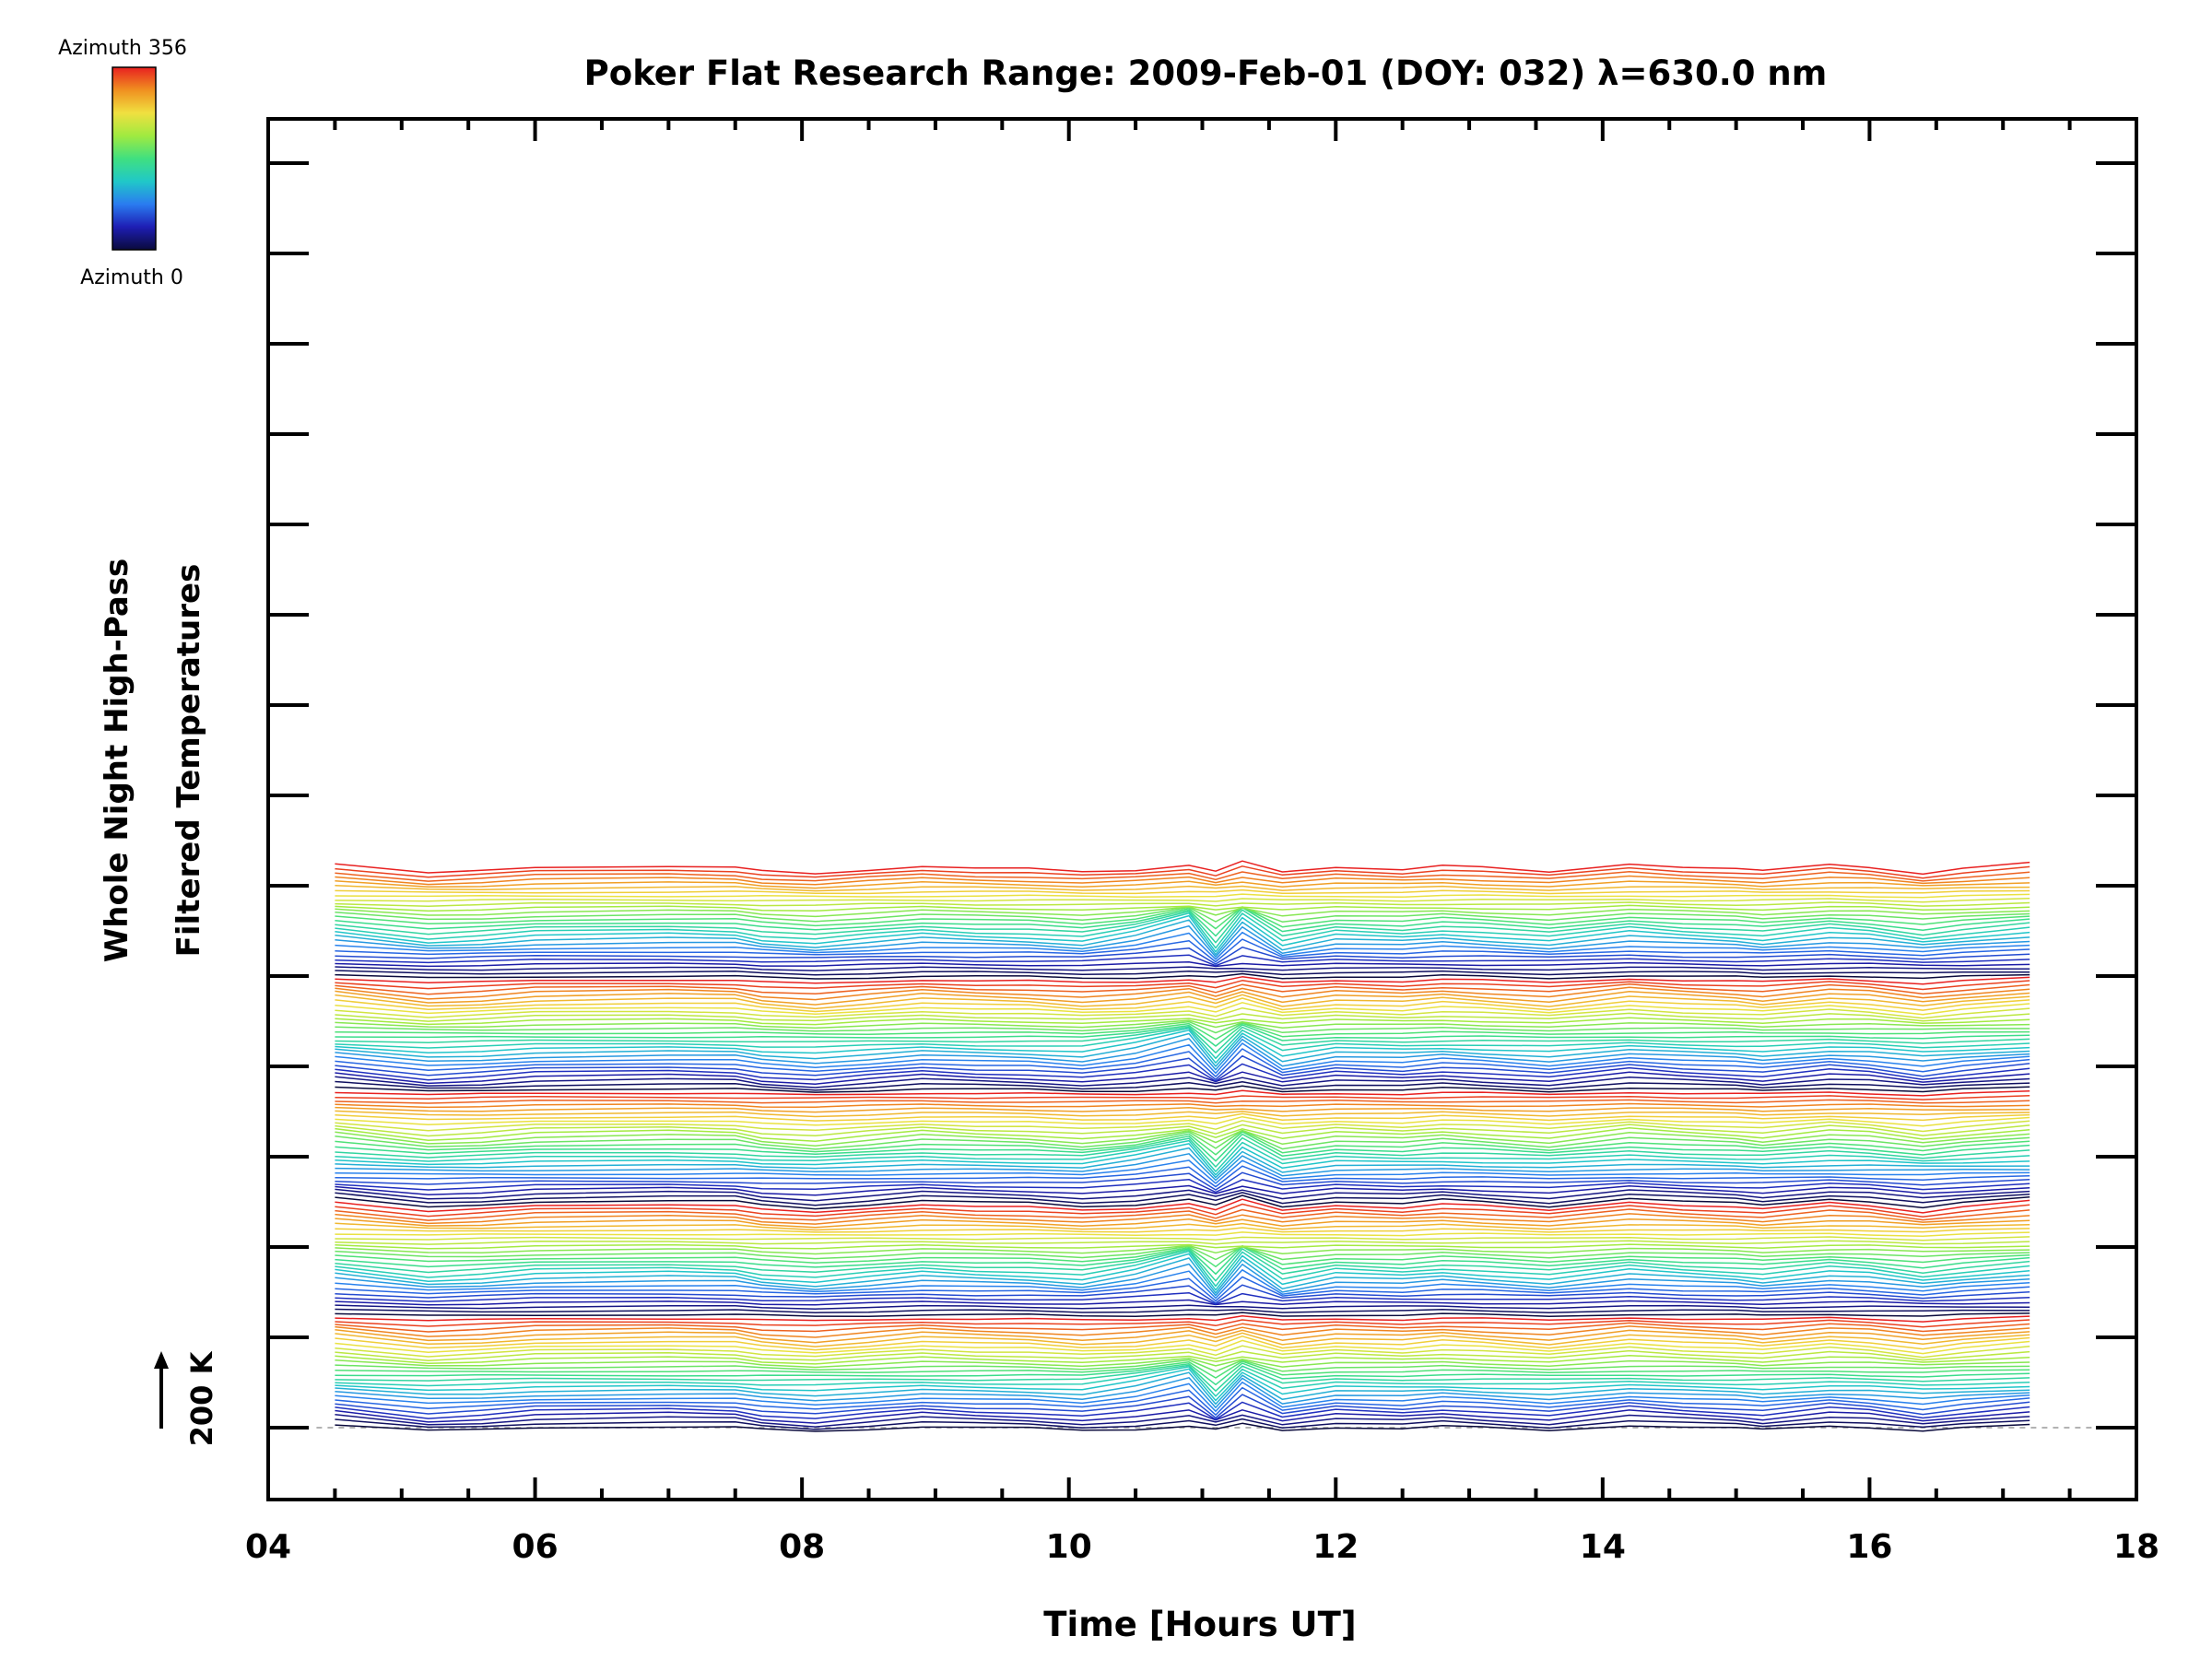 The image size is (2212, 1659). I want to click on colorbar-top-label: Azimuth 356, so click(122, 48).